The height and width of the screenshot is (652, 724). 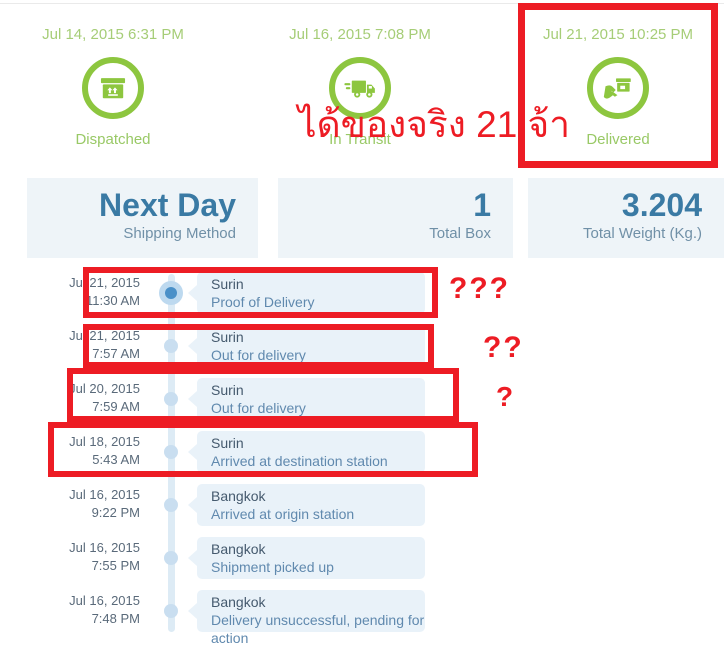 What do you see at coordinates (104, 441) in the screenshot?
I see `timeline-date-line: Jul 18, 2015` at bounding box center [104, 441].